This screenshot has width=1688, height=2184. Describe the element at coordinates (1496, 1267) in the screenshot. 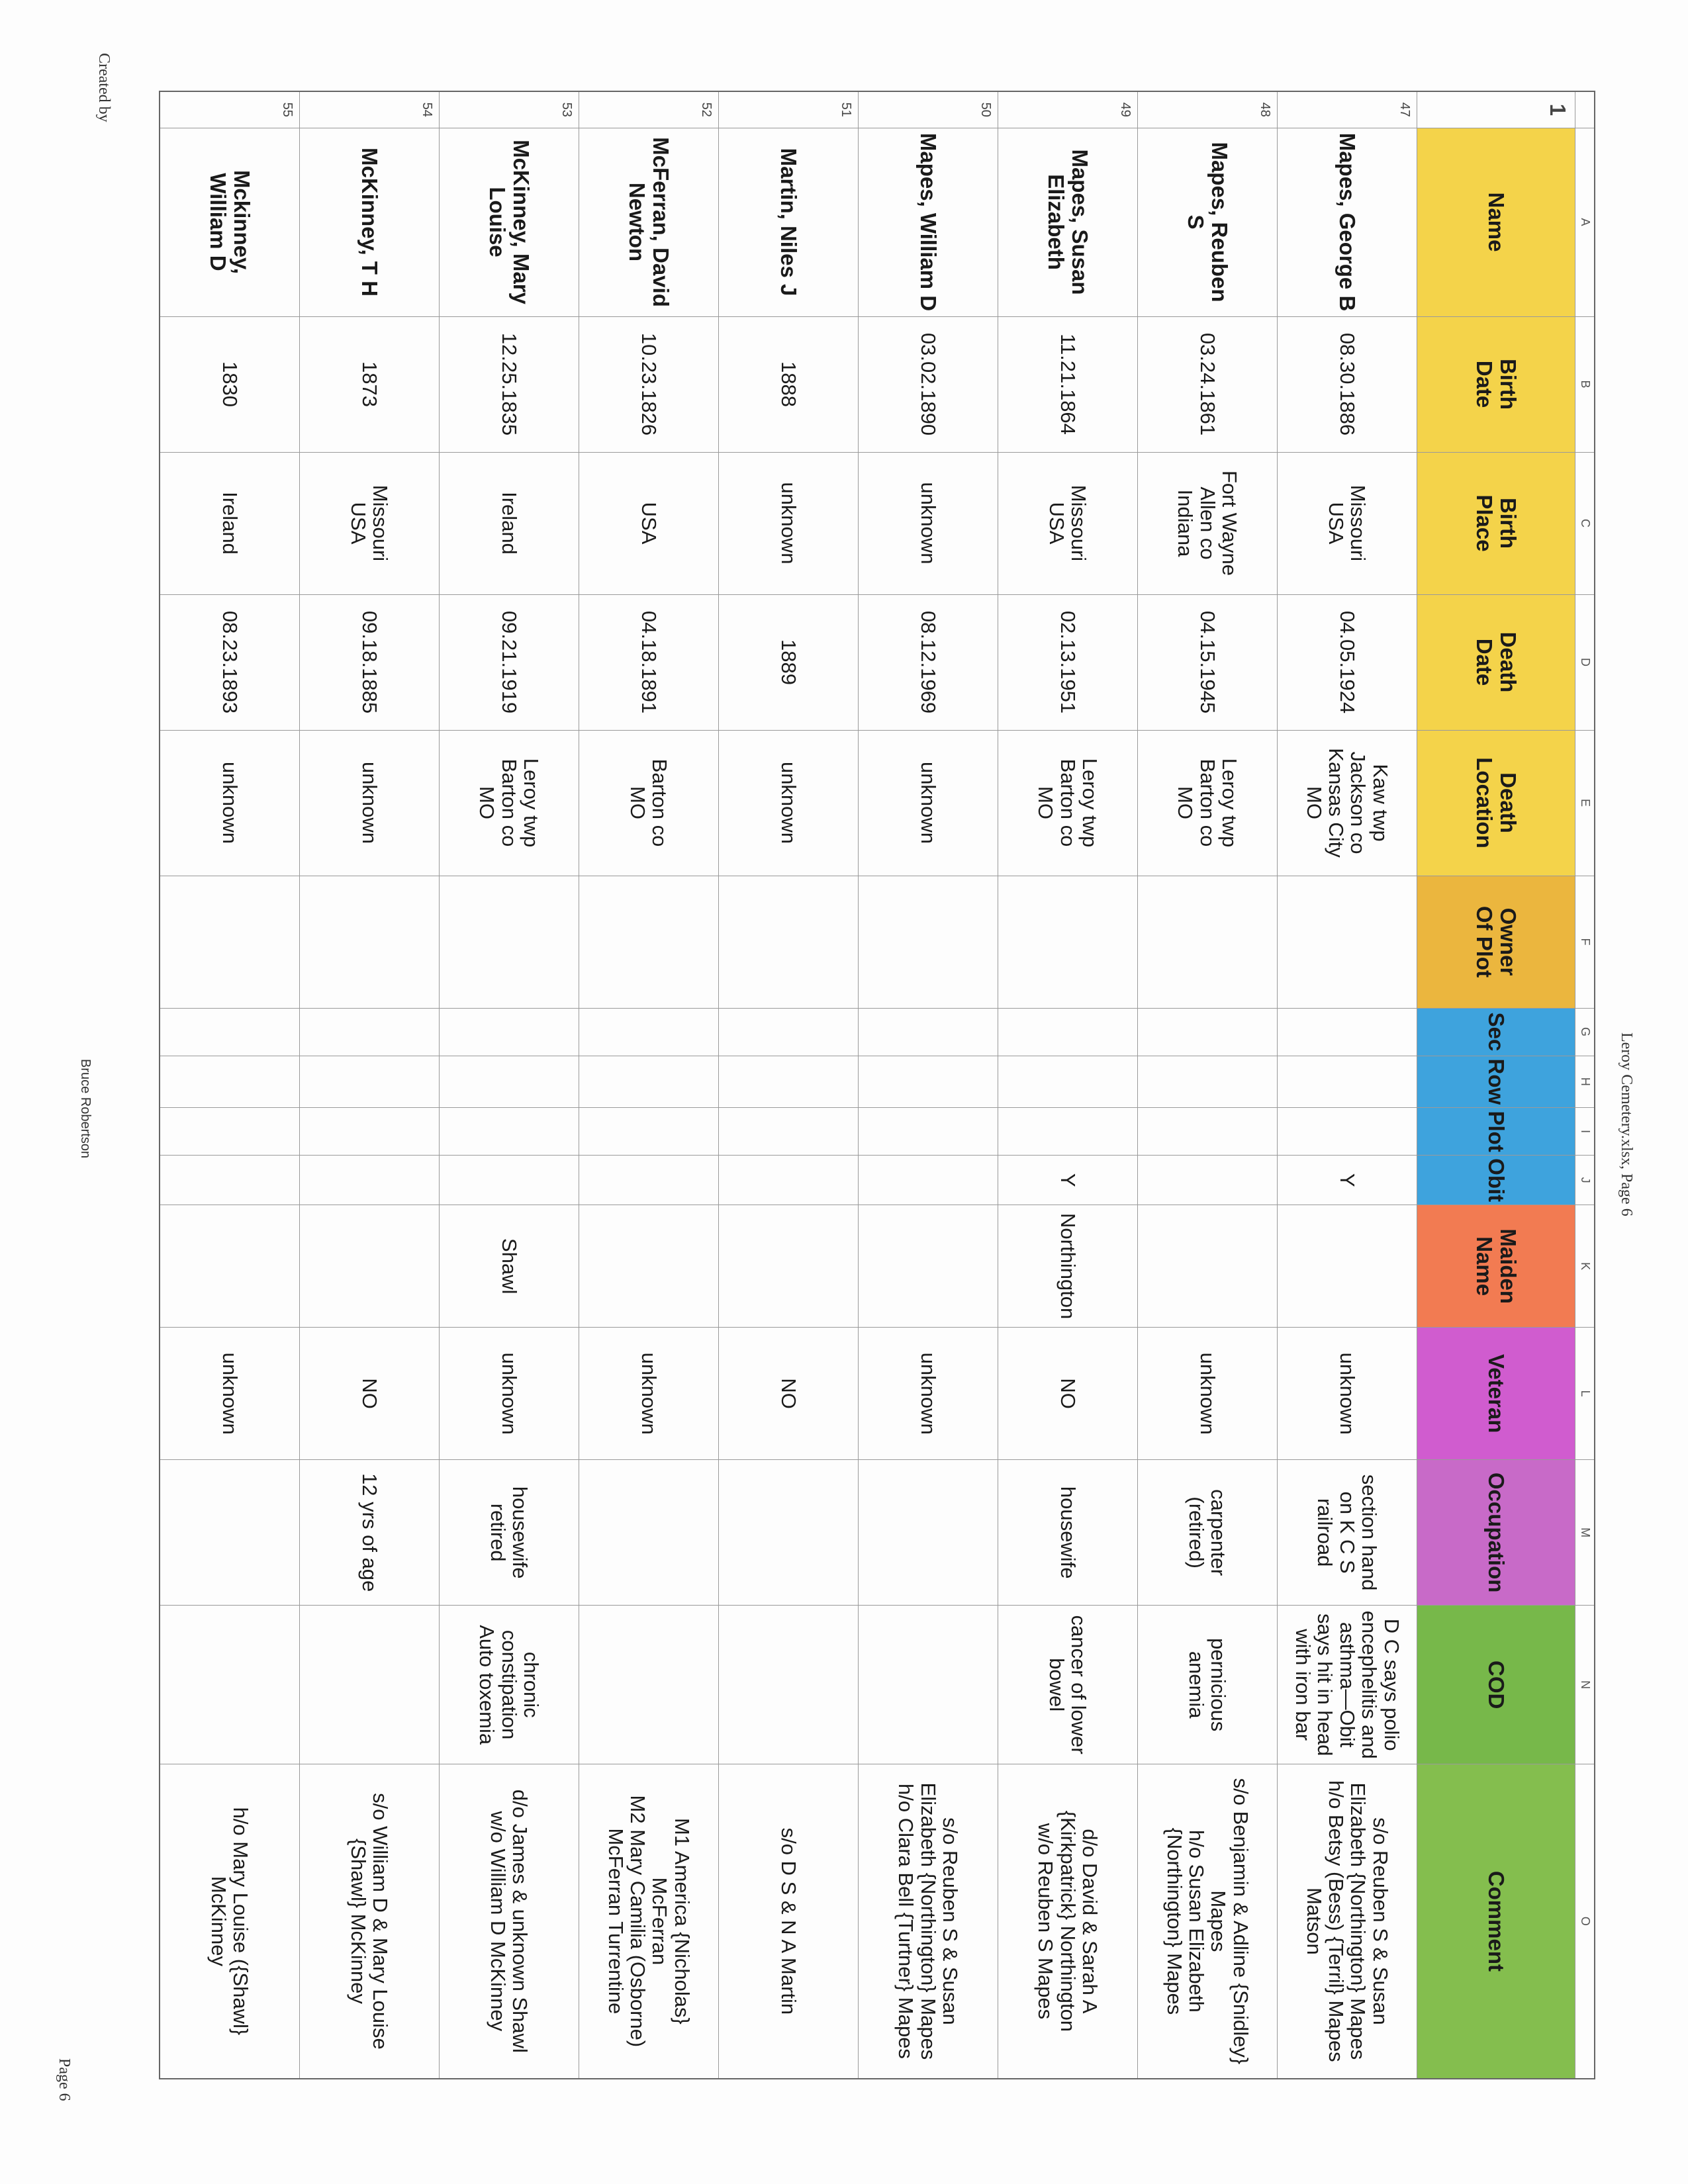

I see `column-header: Maiden Name` at that location.